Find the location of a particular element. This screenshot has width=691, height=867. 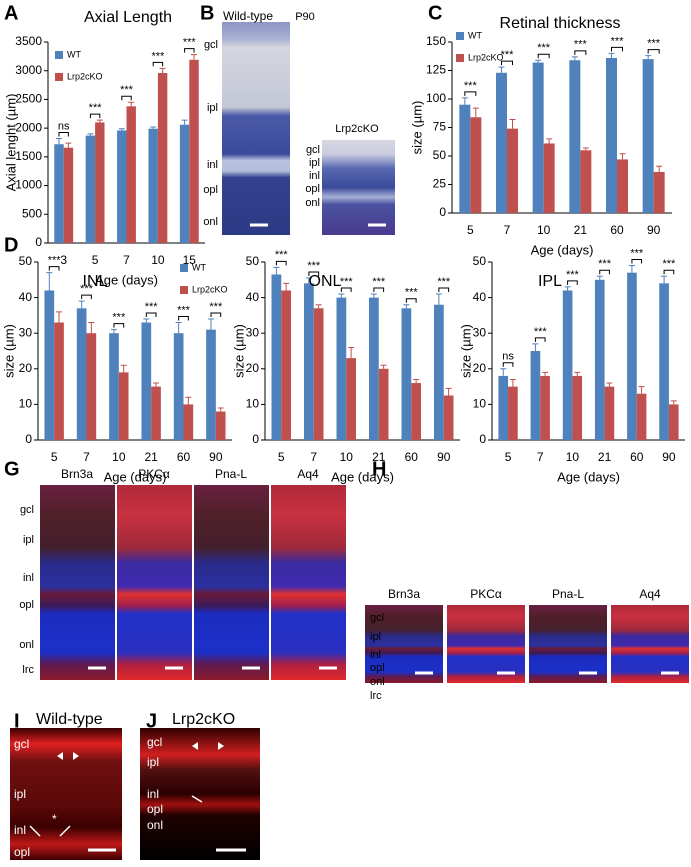

chart-title: INL is located at coordinates (95, 281).